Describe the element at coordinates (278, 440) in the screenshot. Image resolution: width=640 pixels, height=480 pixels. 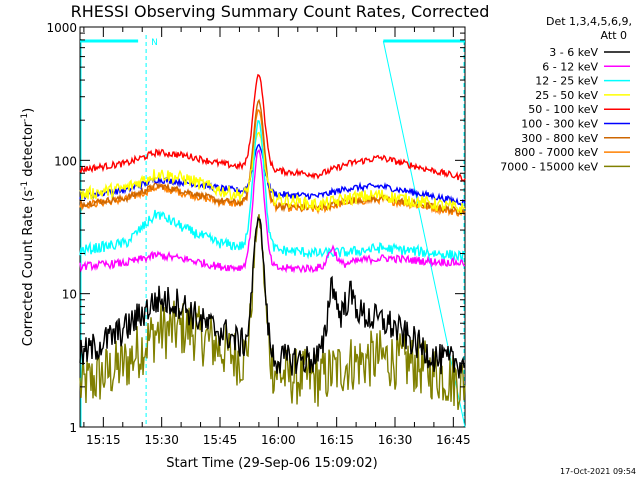
I see `x-tick-label: 16:00` at that location.